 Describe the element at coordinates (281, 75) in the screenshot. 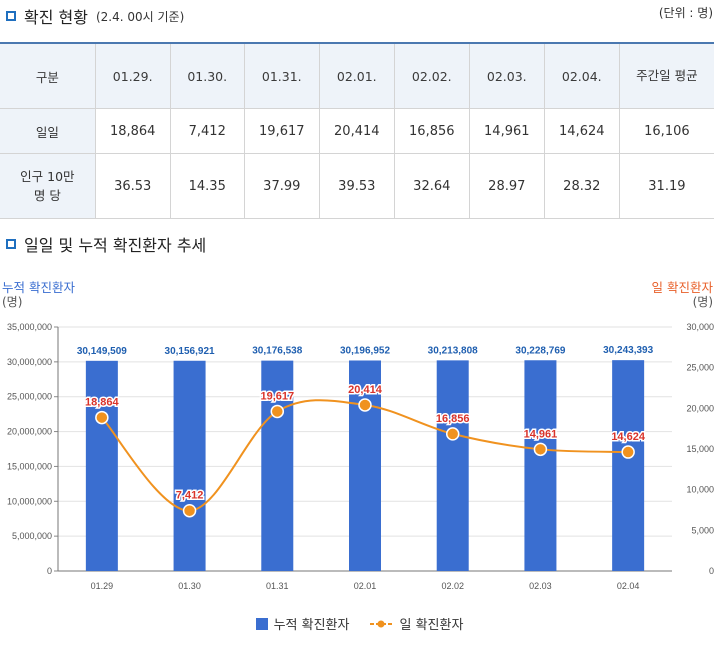

I see `table-header-cell: 01.31.` at that location.